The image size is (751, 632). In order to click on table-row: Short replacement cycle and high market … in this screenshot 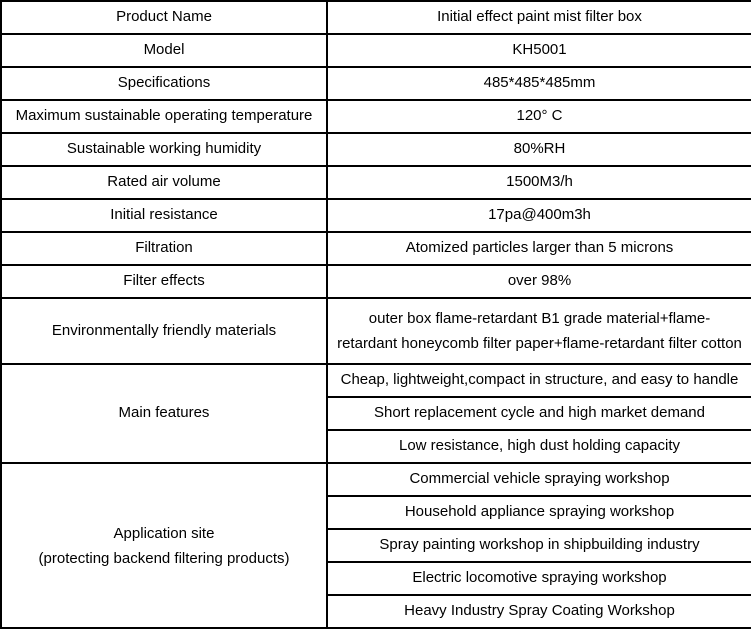, I will do `click(376, 413)`.